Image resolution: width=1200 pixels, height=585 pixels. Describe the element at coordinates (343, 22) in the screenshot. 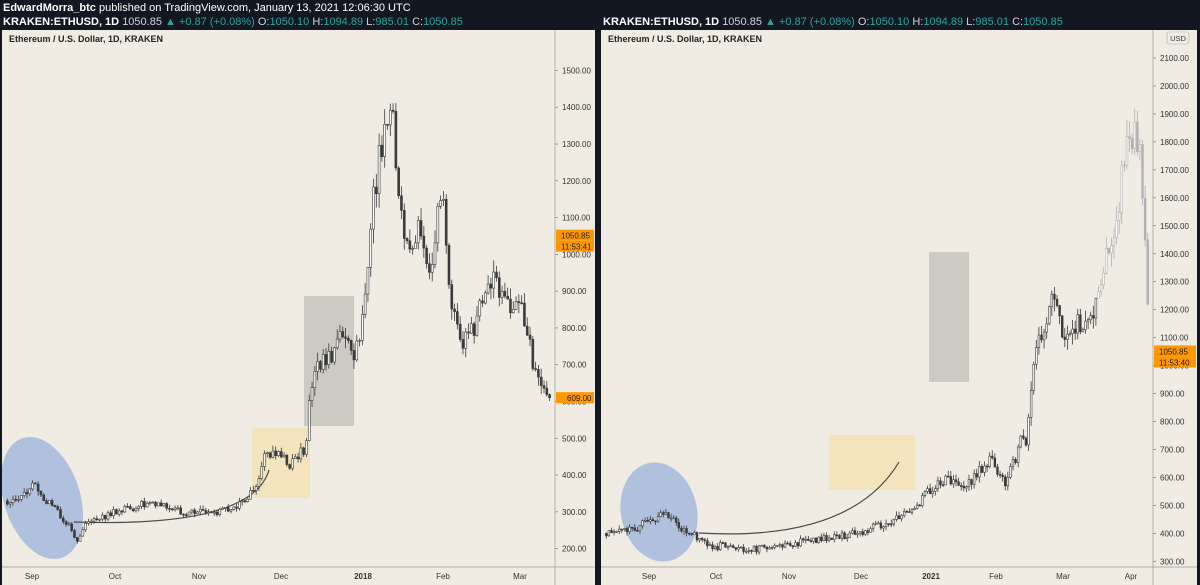

I see `high-value: 1094.89` at that location.